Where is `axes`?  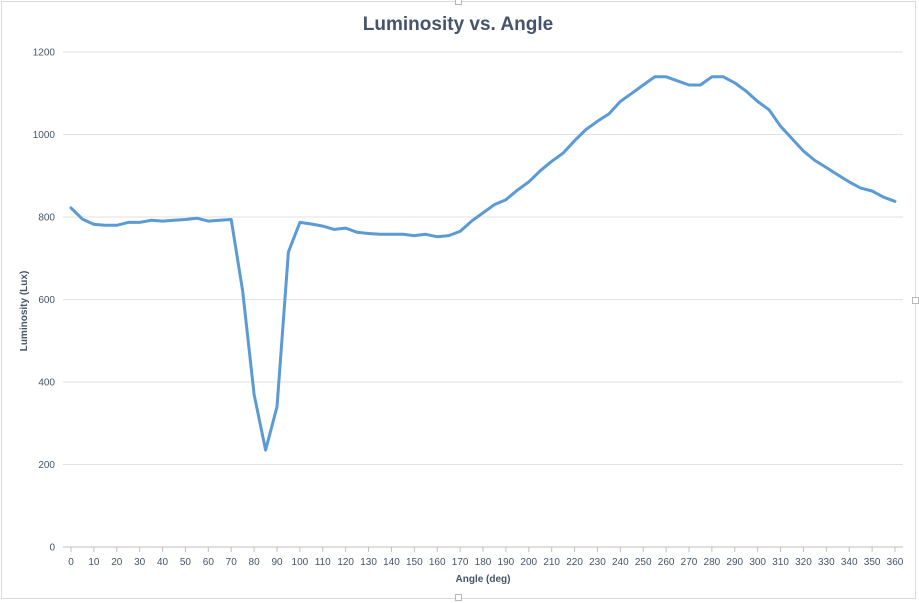 axes is located at coordinates (483, 549).